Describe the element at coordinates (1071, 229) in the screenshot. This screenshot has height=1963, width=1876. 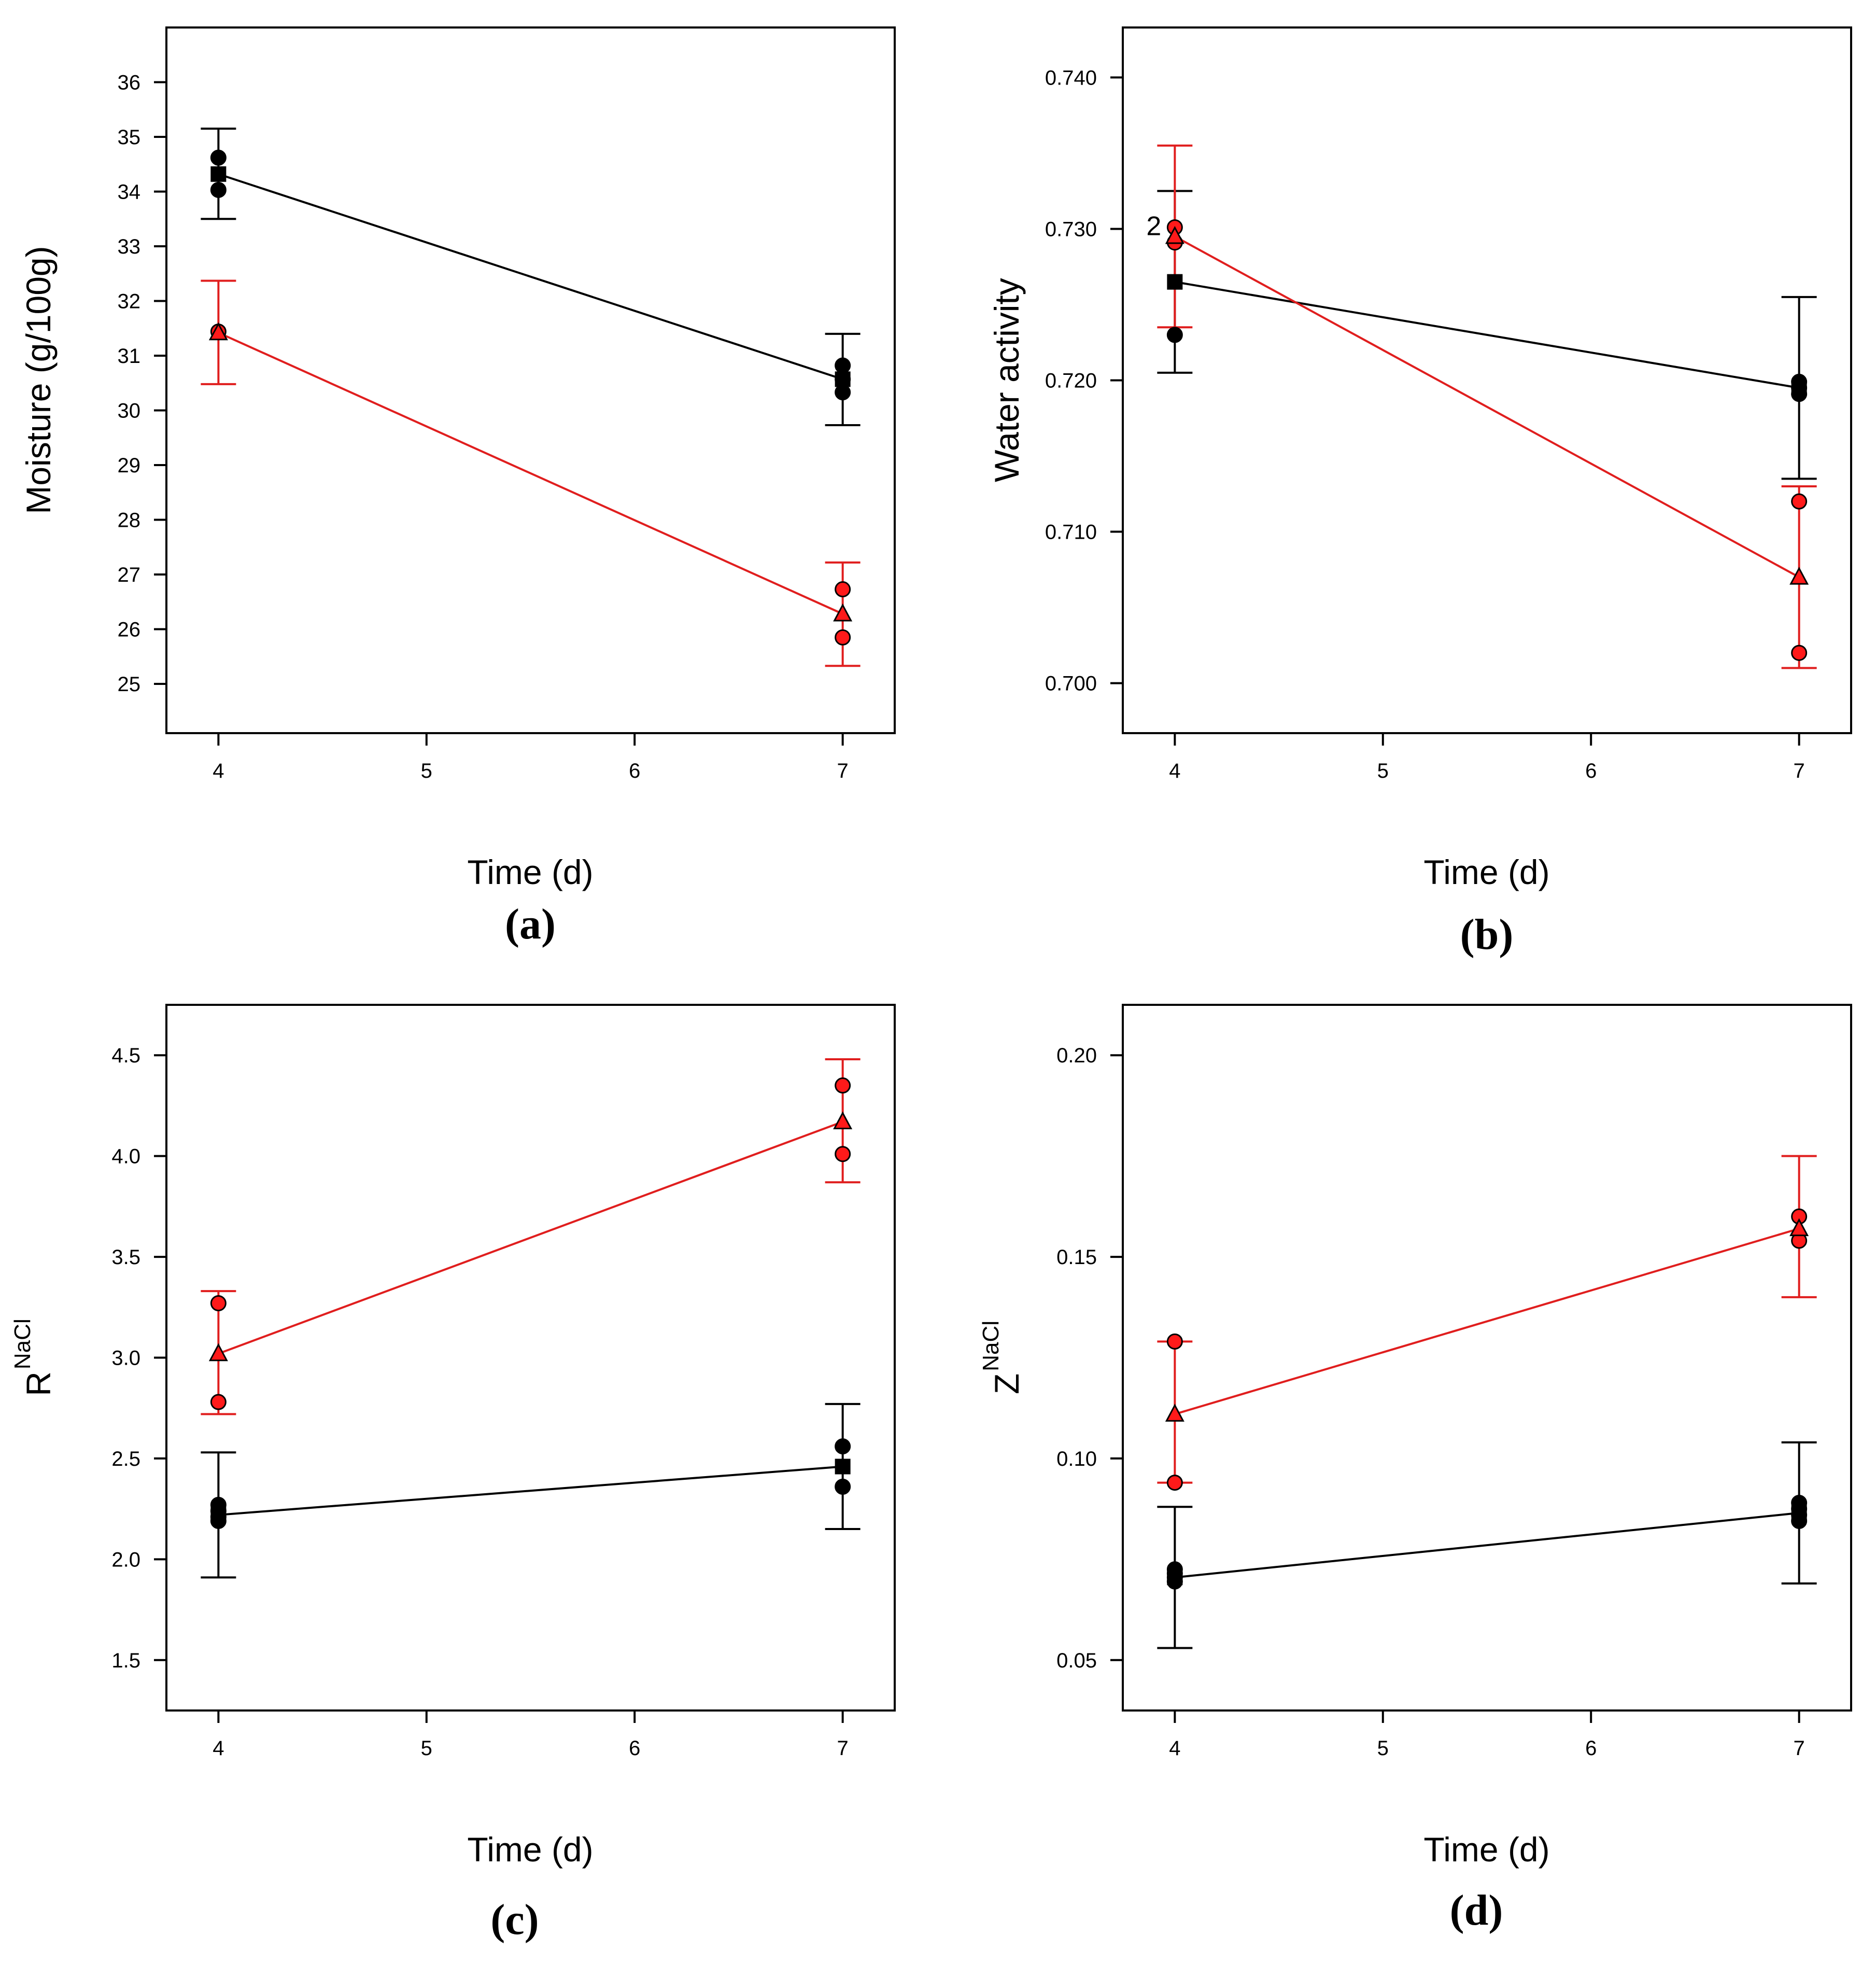
I see `y-tick-label-b-3: 0.730` at that location.